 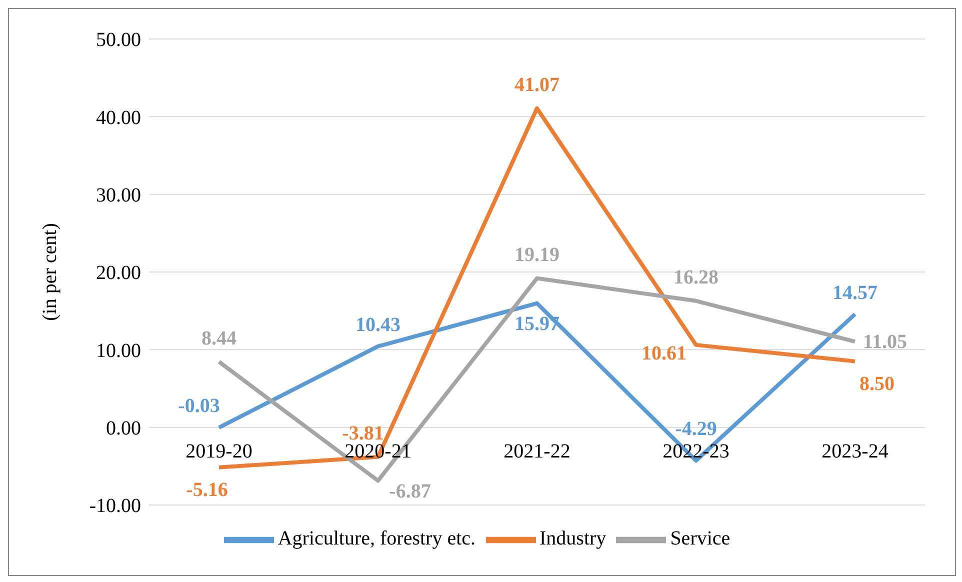 What do you see at coordinates (118, 117) in the screenshot?
I see `y-tick-label: 40.00` at bounding box center [118, 117].